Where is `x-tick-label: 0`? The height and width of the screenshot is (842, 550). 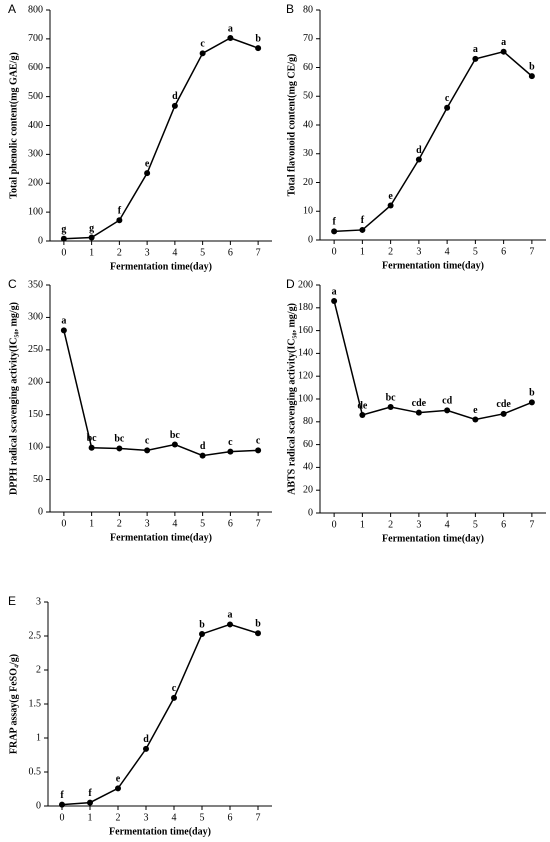
x-tick-label: 0 is located at coordinates (334, 251).